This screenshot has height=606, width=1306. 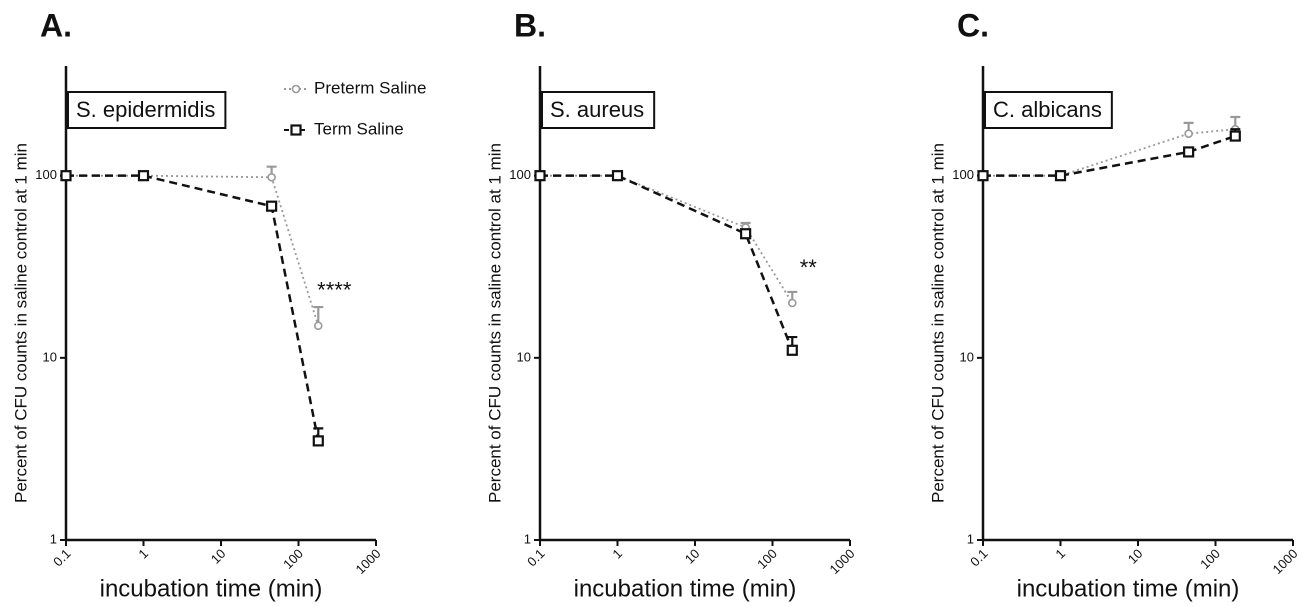 I want to click on panel-label: B., so click(x=530, y=25).